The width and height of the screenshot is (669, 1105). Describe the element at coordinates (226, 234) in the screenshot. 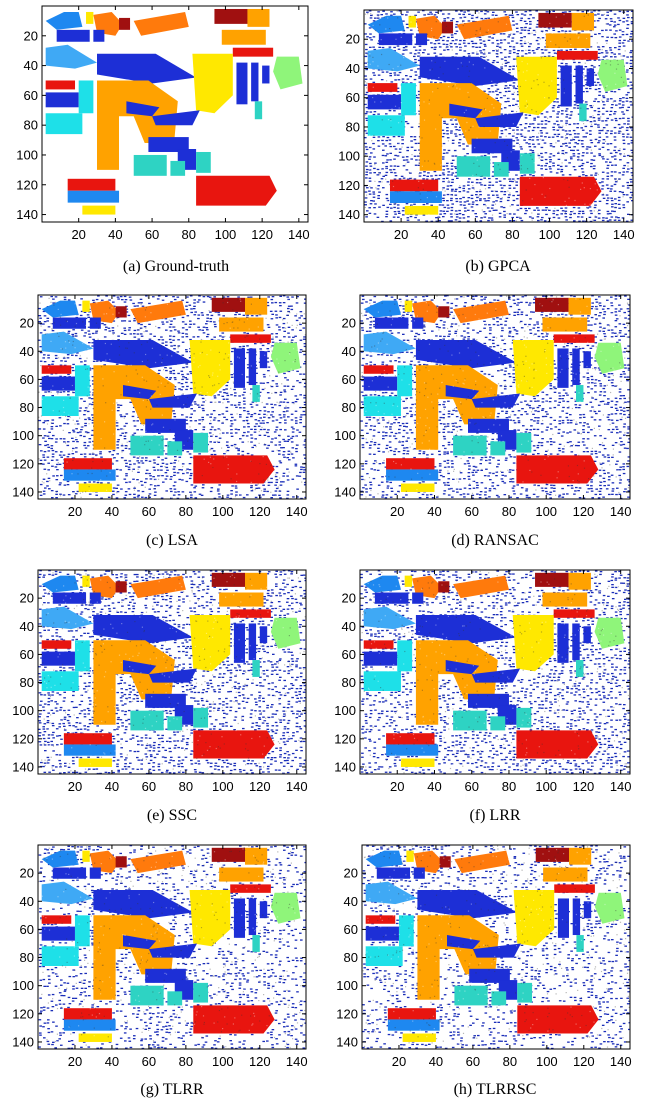

I see `x-tick-label: 100` at that location.